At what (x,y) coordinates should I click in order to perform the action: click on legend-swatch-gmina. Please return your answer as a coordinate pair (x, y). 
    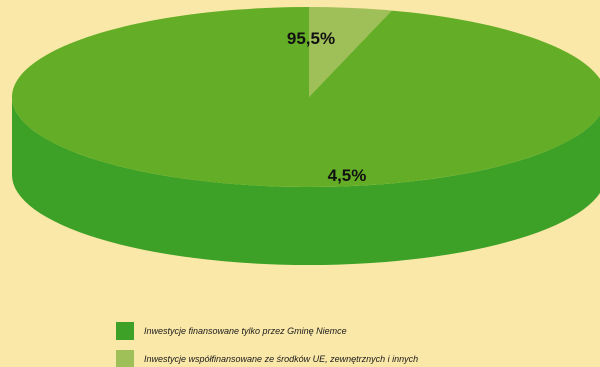
    Looking at the image, I should click on (125, 331).